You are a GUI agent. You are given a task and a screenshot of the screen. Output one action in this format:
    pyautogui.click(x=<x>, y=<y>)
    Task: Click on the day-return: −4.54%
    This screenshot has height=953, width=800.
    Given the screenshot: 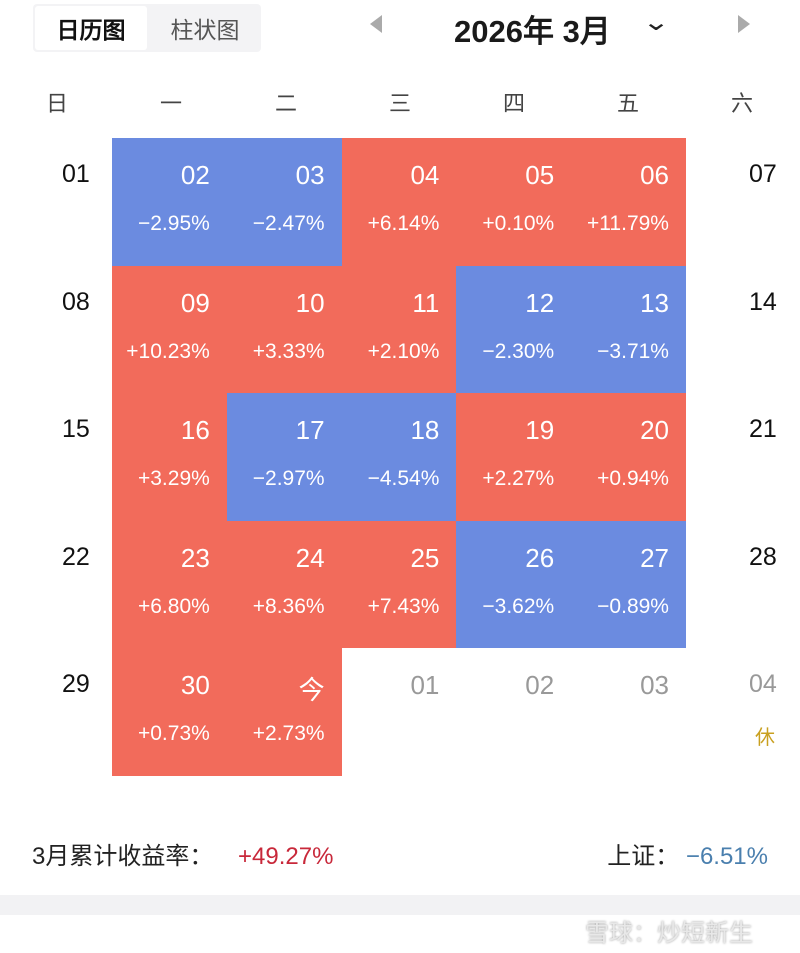 What is the action you would take?
    pyautogui.click(x=403, y=478)
    